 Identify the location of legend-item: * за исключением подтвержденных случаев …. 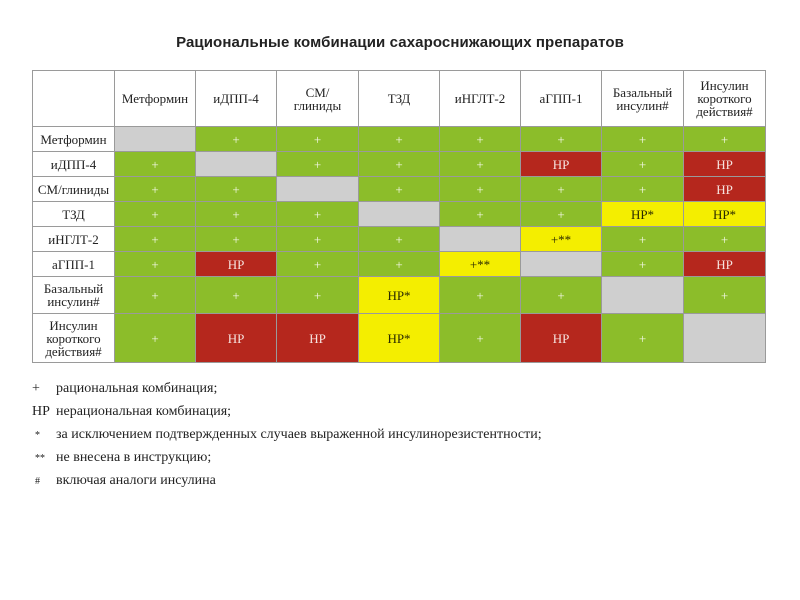
(402, 434).